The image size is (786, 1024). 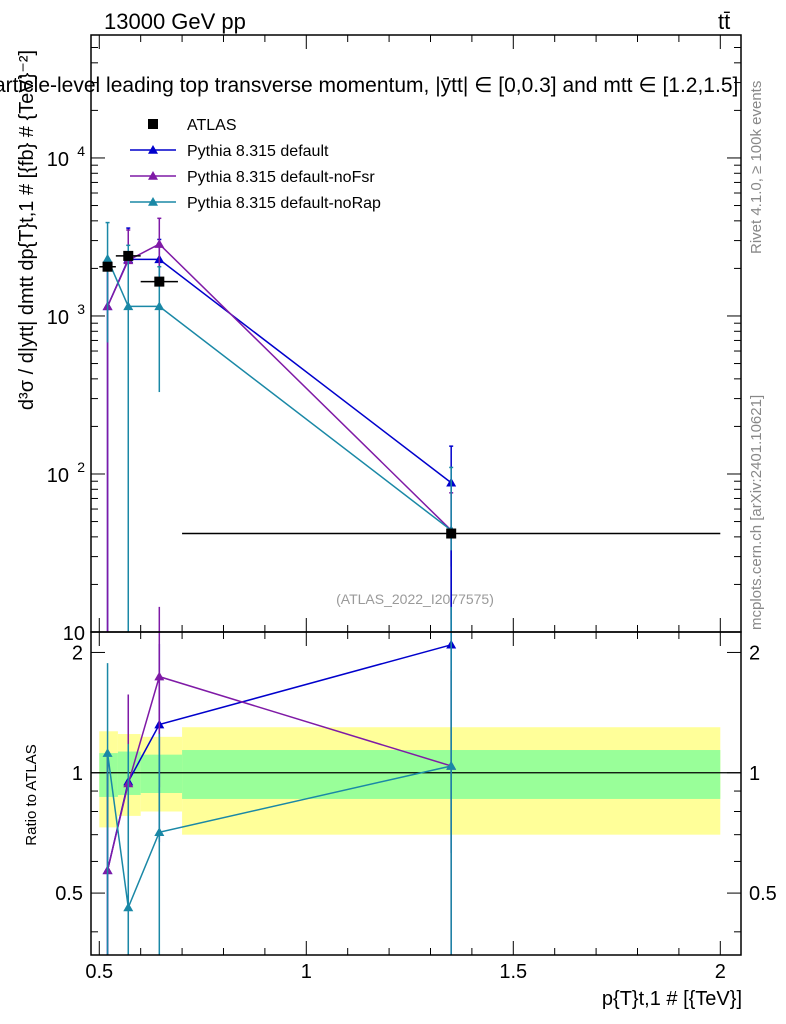 I want to click on energy-label: 13000 GeV pp, so click(x=175, y=21).